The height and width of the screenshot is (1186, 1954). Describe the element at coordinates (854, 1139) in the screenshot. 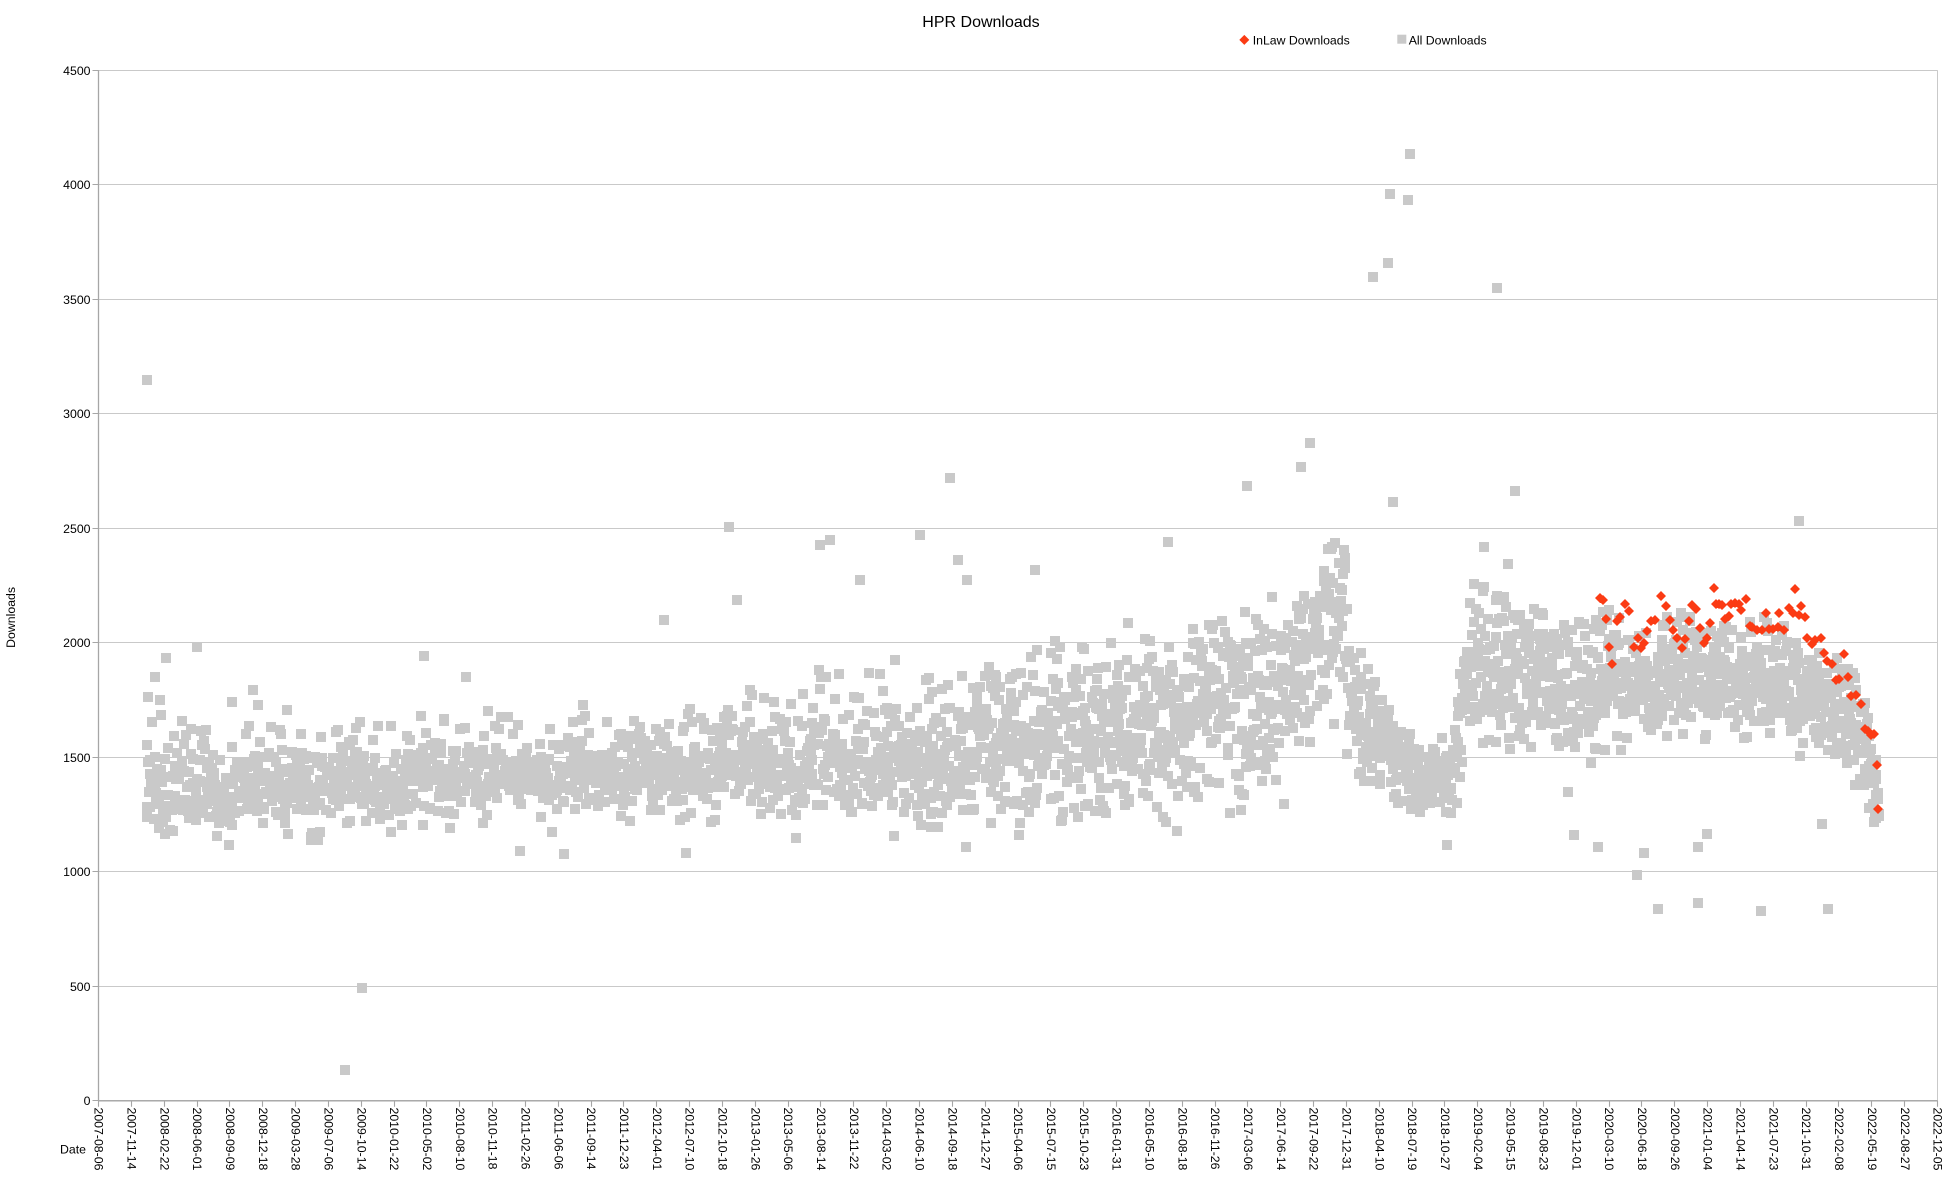

I see `svg-text: 2013-11-22` at that location.